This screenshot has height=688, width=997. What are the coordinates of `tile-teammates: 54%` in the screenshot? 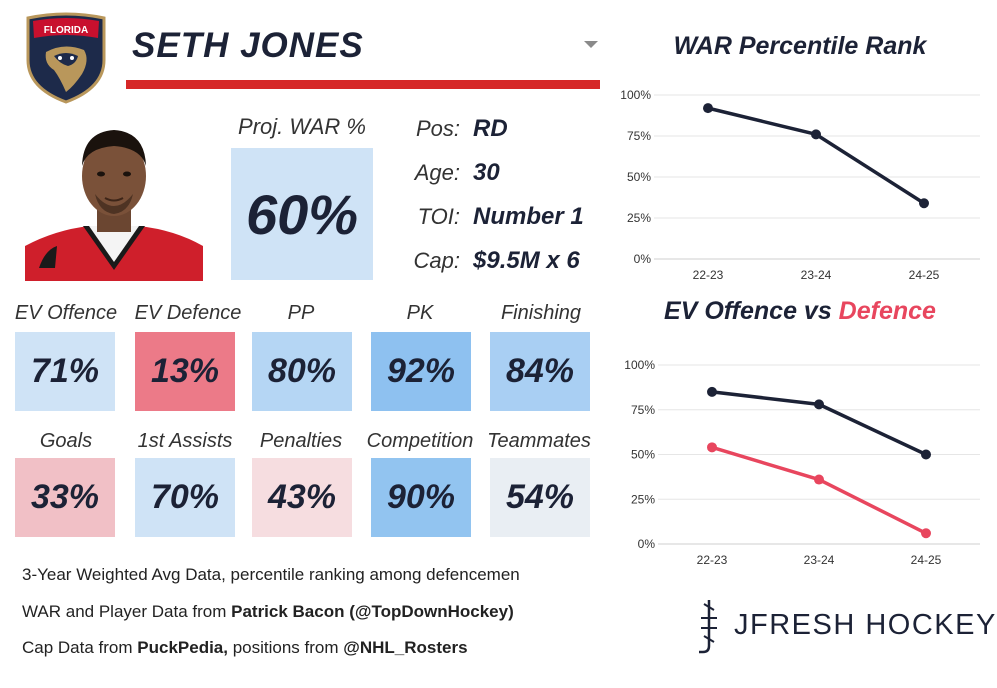 It's located at (540, 497).